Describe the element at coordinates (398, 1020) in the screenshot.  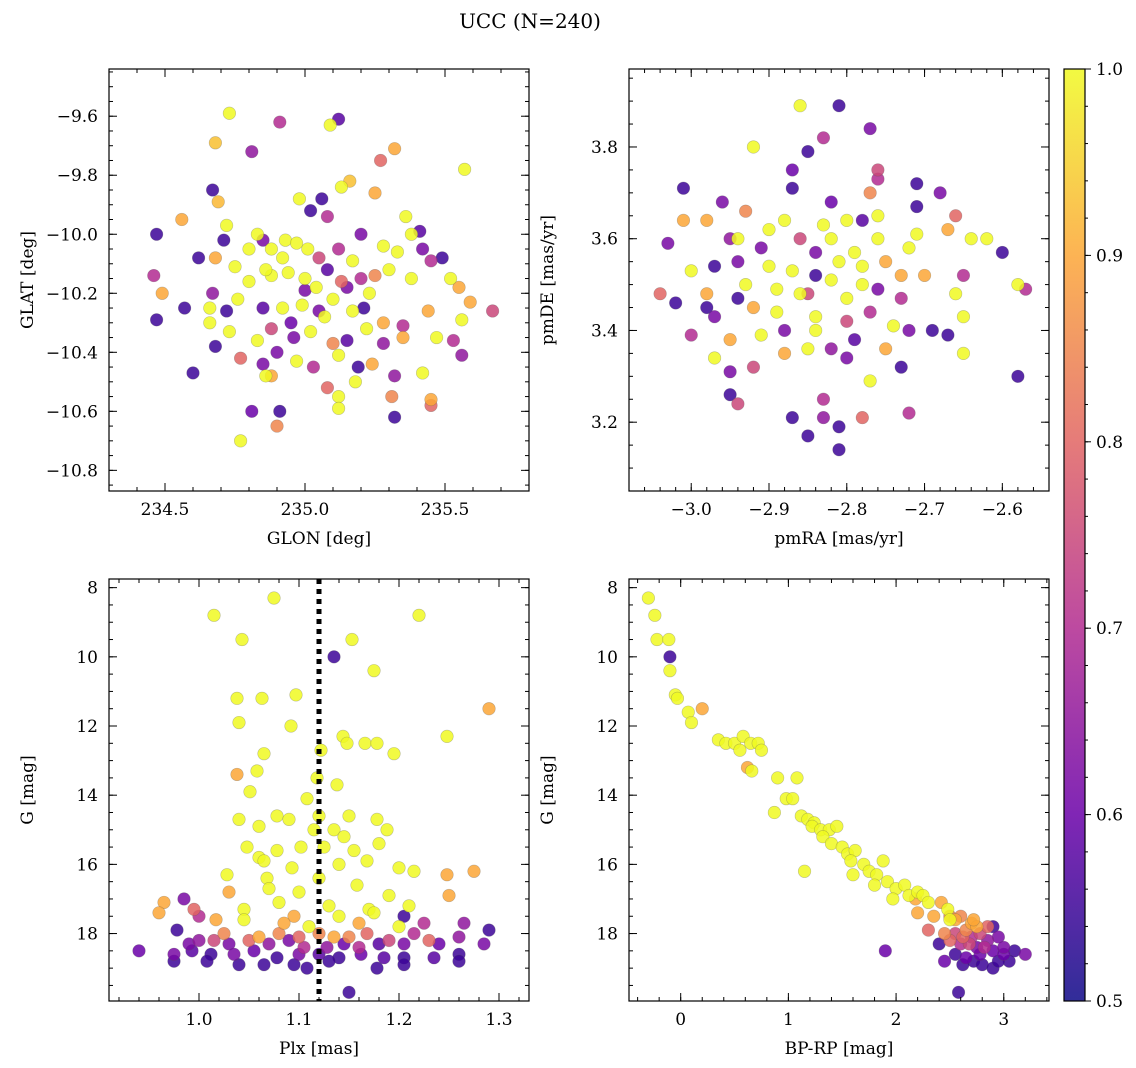
I see `x-tick-label: 1.2` at that location.